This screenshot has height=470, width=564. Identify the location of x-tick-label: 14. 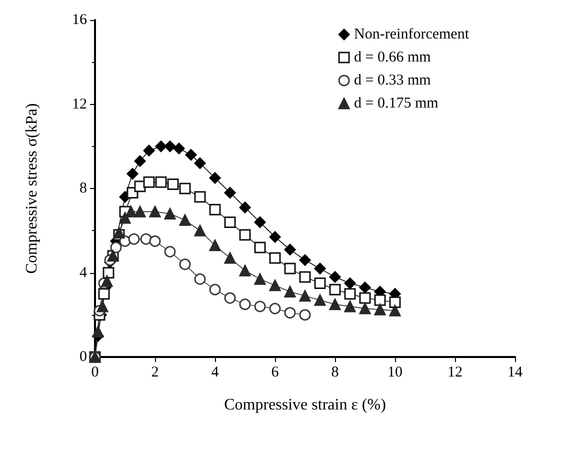
(515, 372).